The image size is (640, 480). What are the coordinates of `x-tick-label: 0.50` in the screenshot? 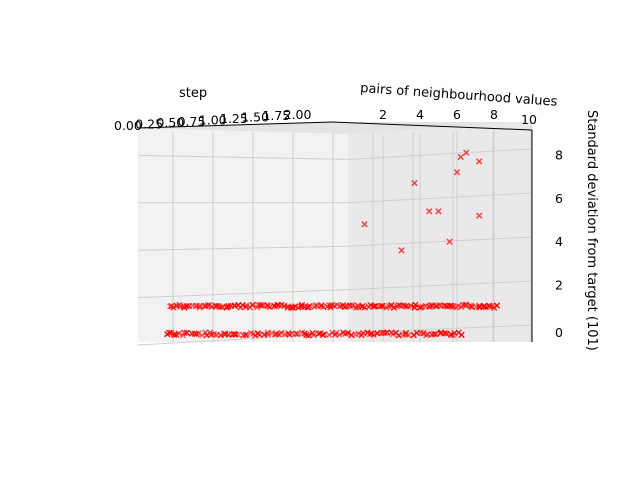 It's located at (170, 122).